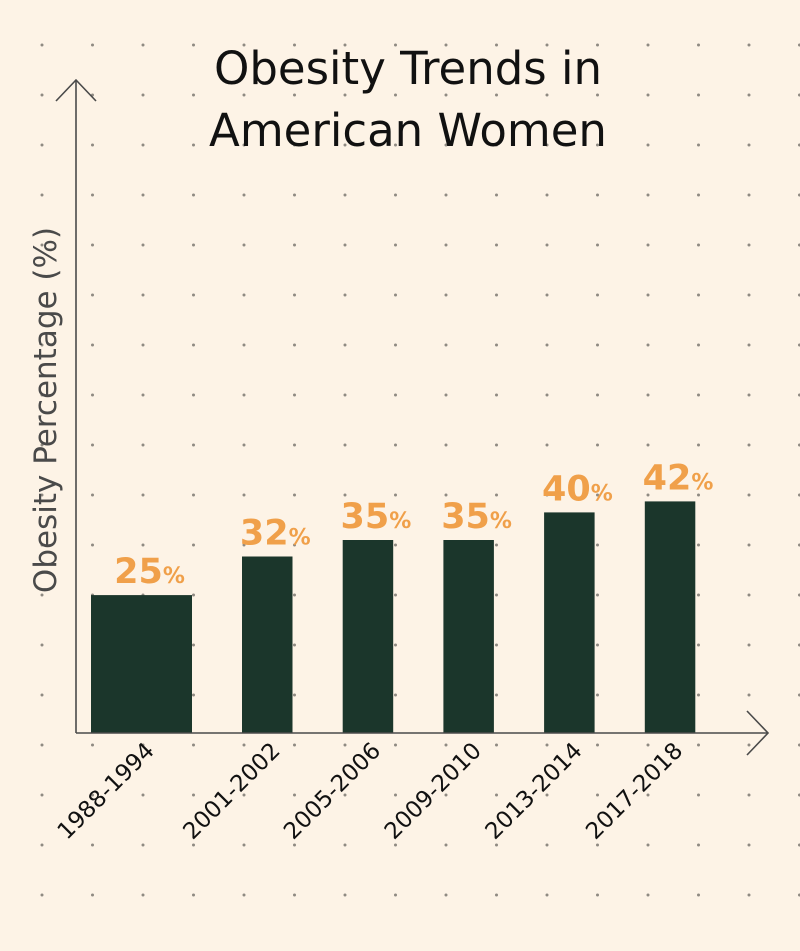 The image size is (800, 951). What do you see at coordinates (76, 90) in the screenshot?
I see `y-axis-arrowhead` at bounding box center [76, 90].